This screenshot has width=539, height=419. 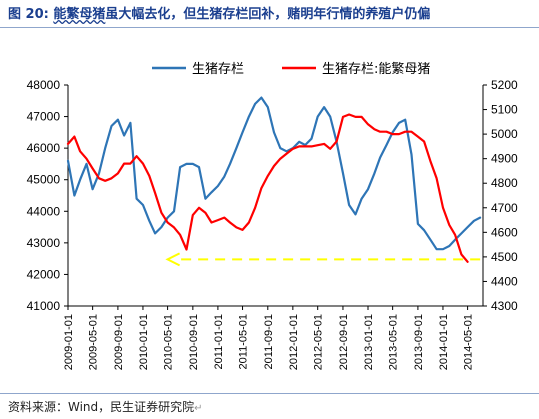 I want to click on x-tick-label: 2011-09-01, so click(x=269, y=341).